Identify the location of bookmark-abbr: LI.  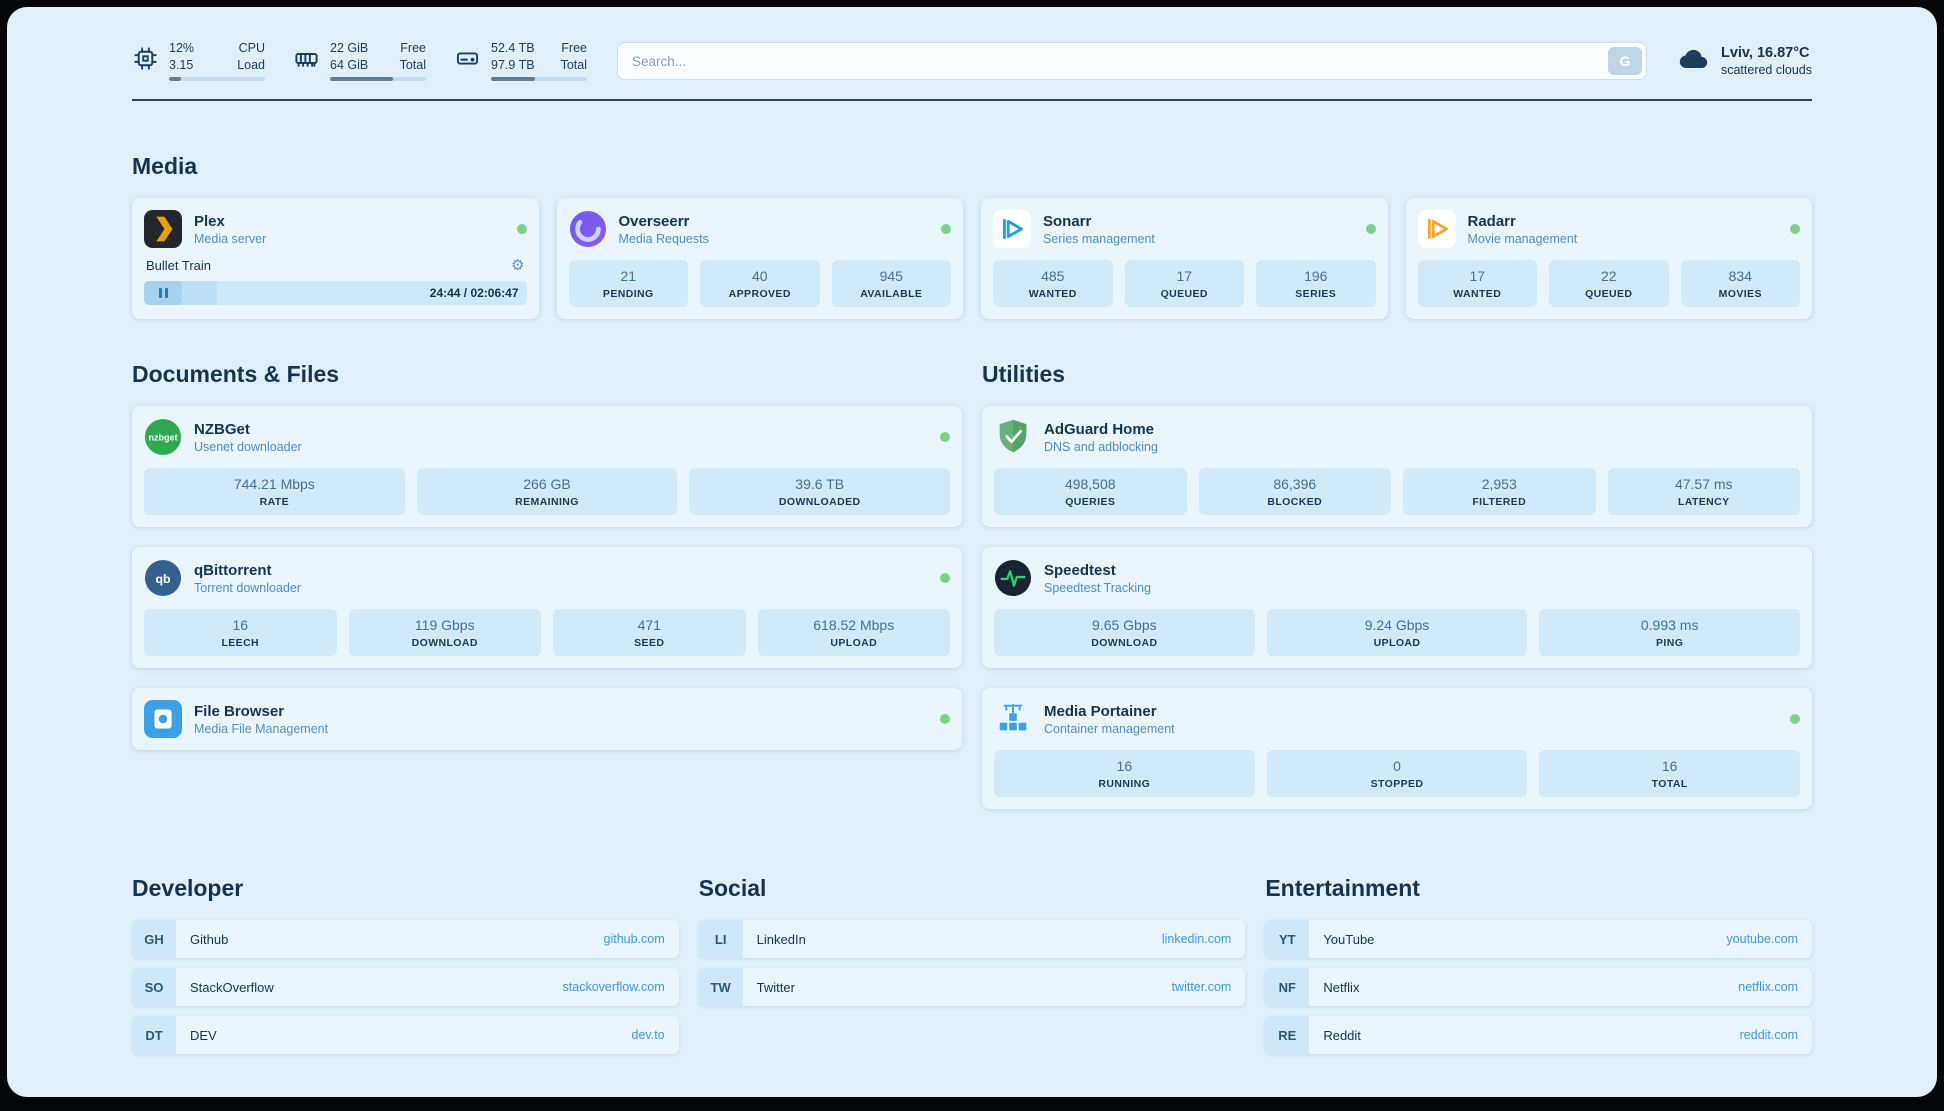
(720, 939).